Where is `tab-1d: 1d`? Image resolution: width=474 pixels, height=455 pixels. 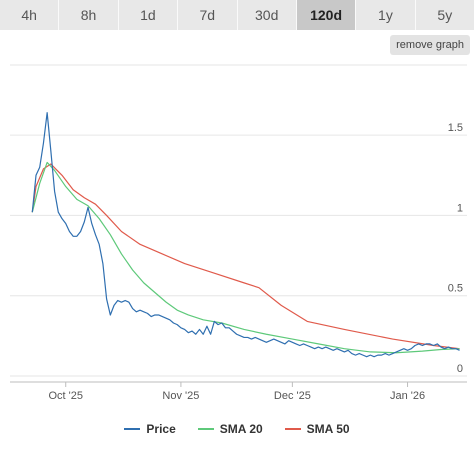
tab-1d: 1d is located at coordinates (148, 15).